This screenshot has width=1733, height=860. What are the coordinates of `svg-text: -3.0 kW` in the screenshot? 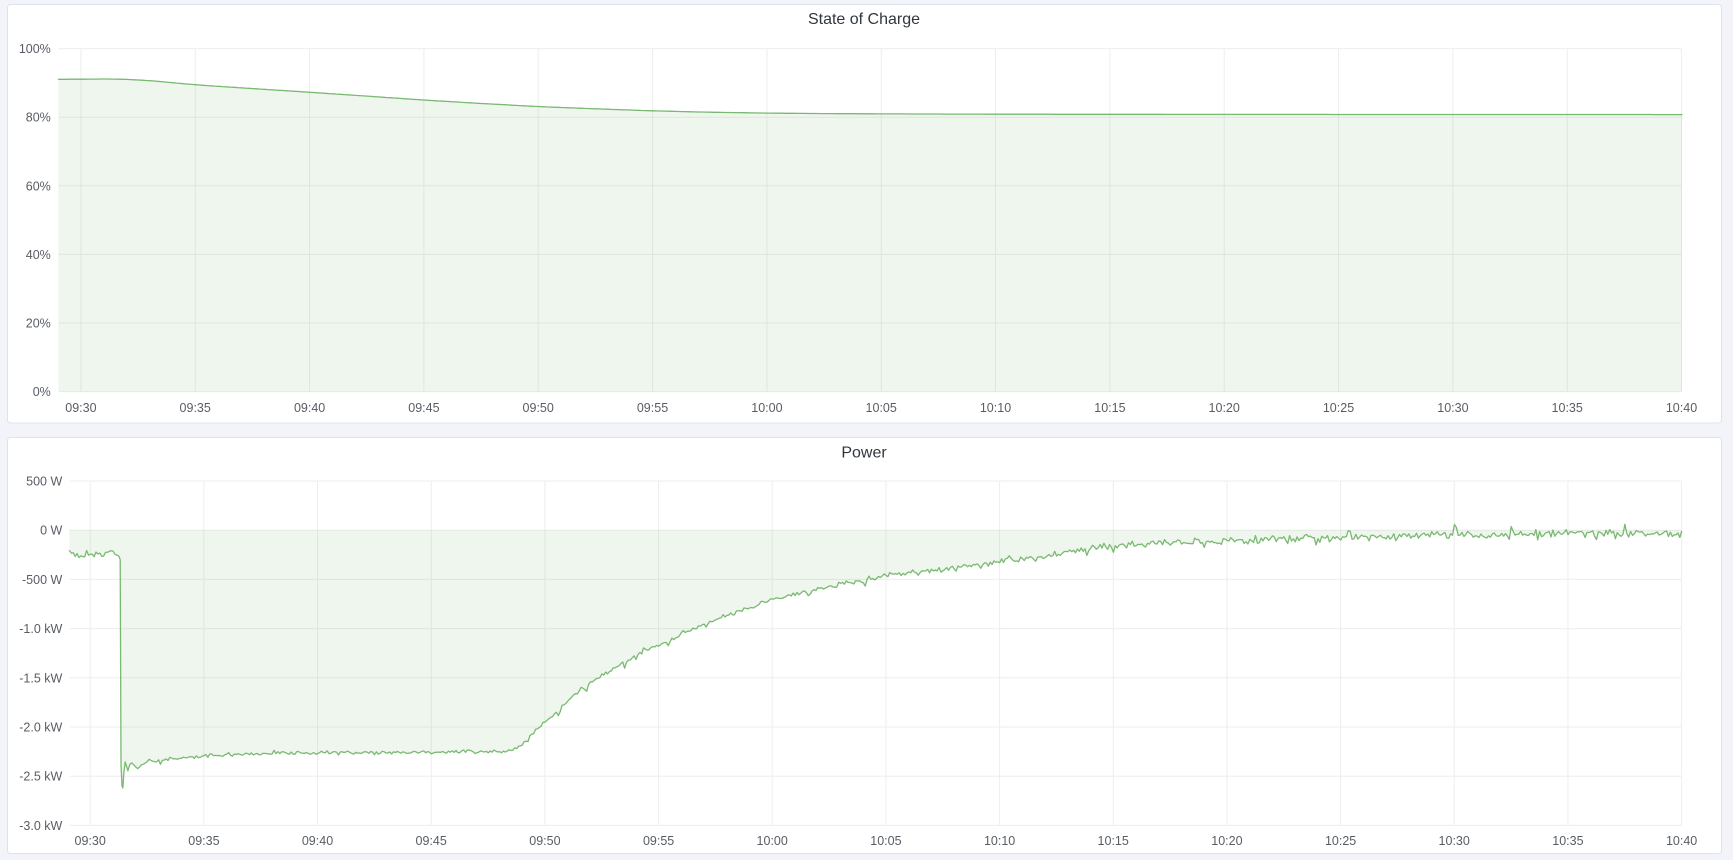 It's located at (40, 826).